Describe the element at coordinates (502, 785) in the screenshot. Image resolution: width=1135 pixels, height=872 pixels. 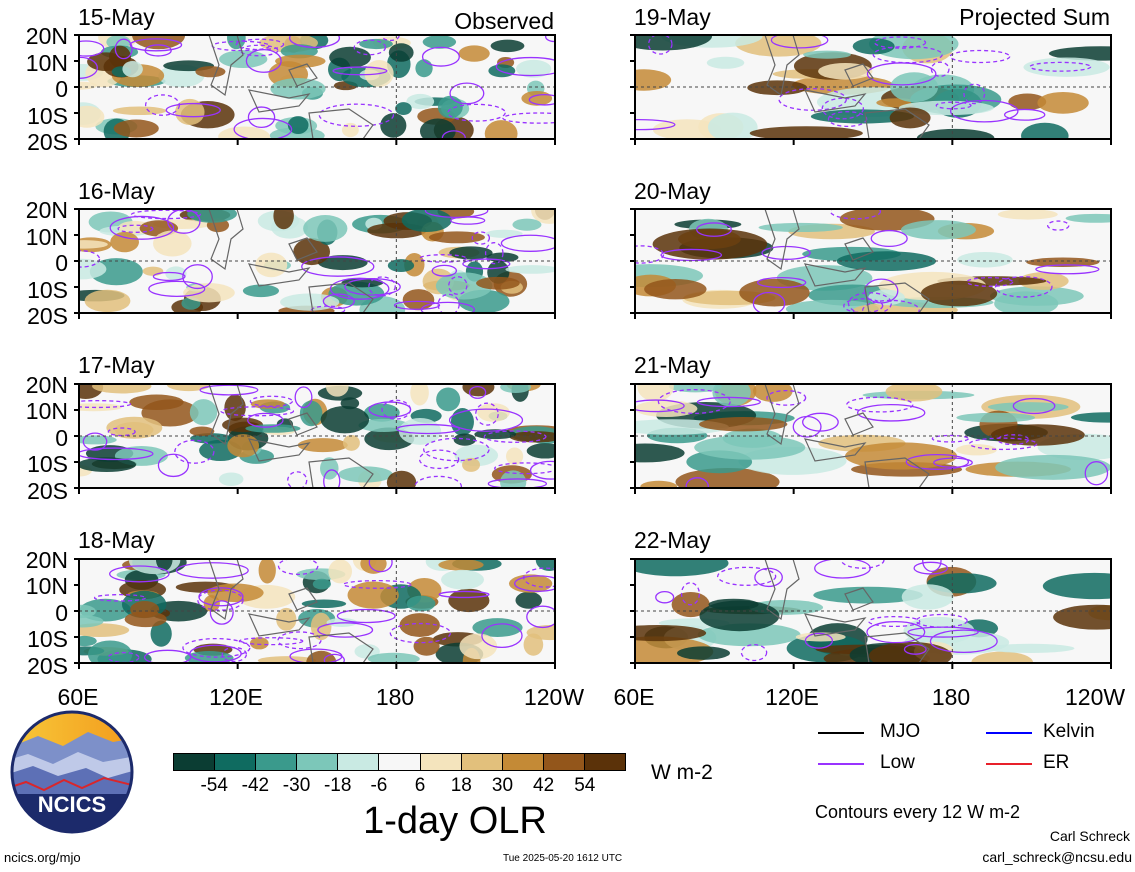
I see `colorbar-tick-label: 30` at that location.